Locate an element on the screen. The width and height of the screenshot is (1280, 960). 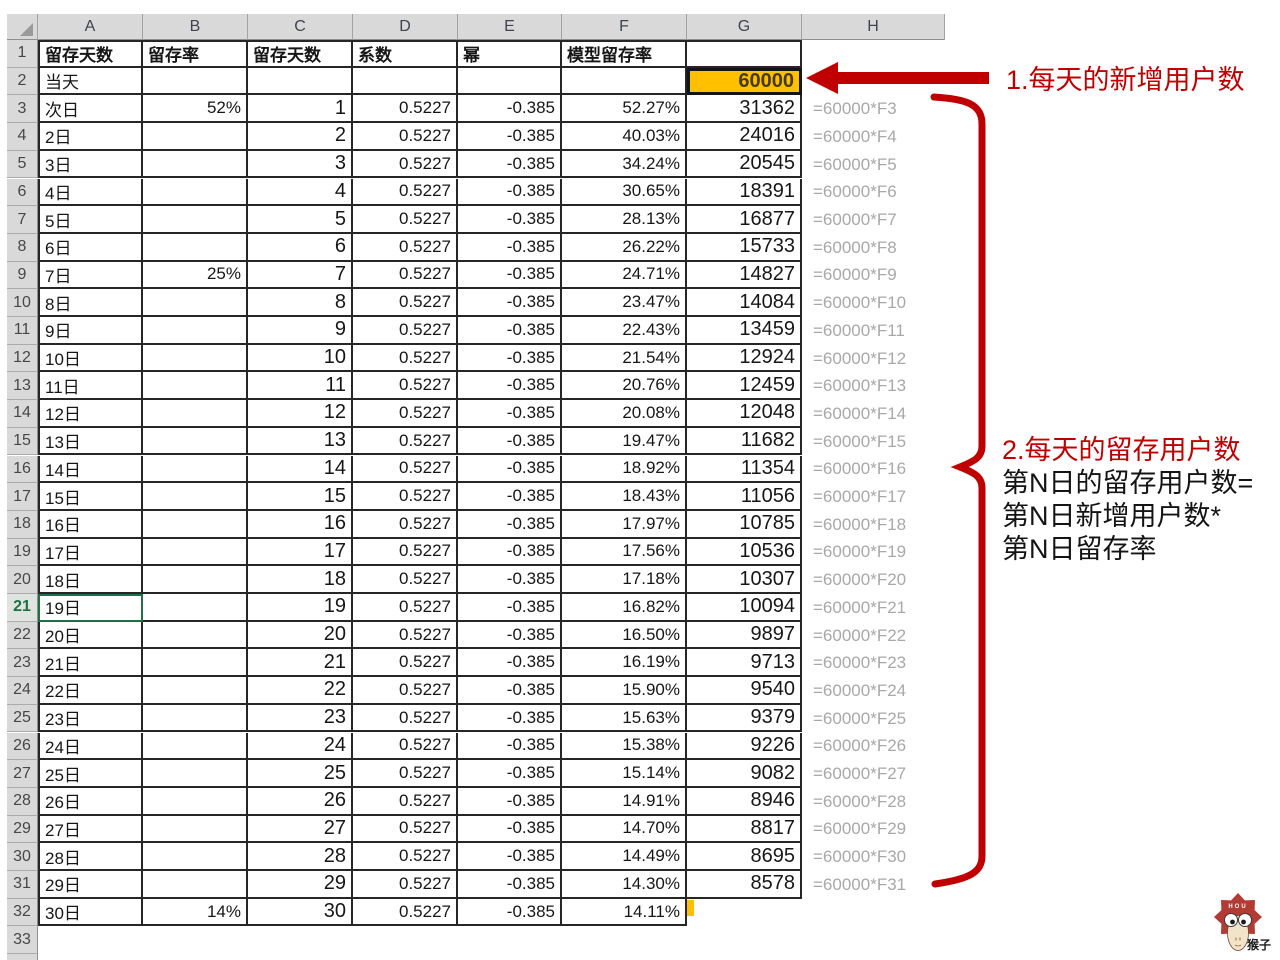
cell-A3: 次日 is located at coordinates (90, 109).